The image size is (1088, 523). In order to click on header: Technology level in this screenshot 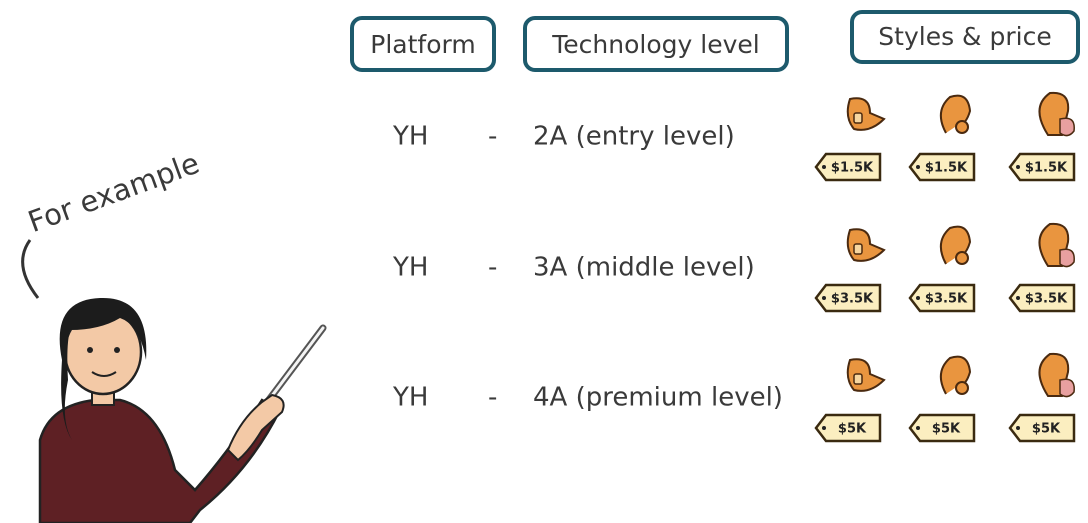, I will do `click(655, 44)`.